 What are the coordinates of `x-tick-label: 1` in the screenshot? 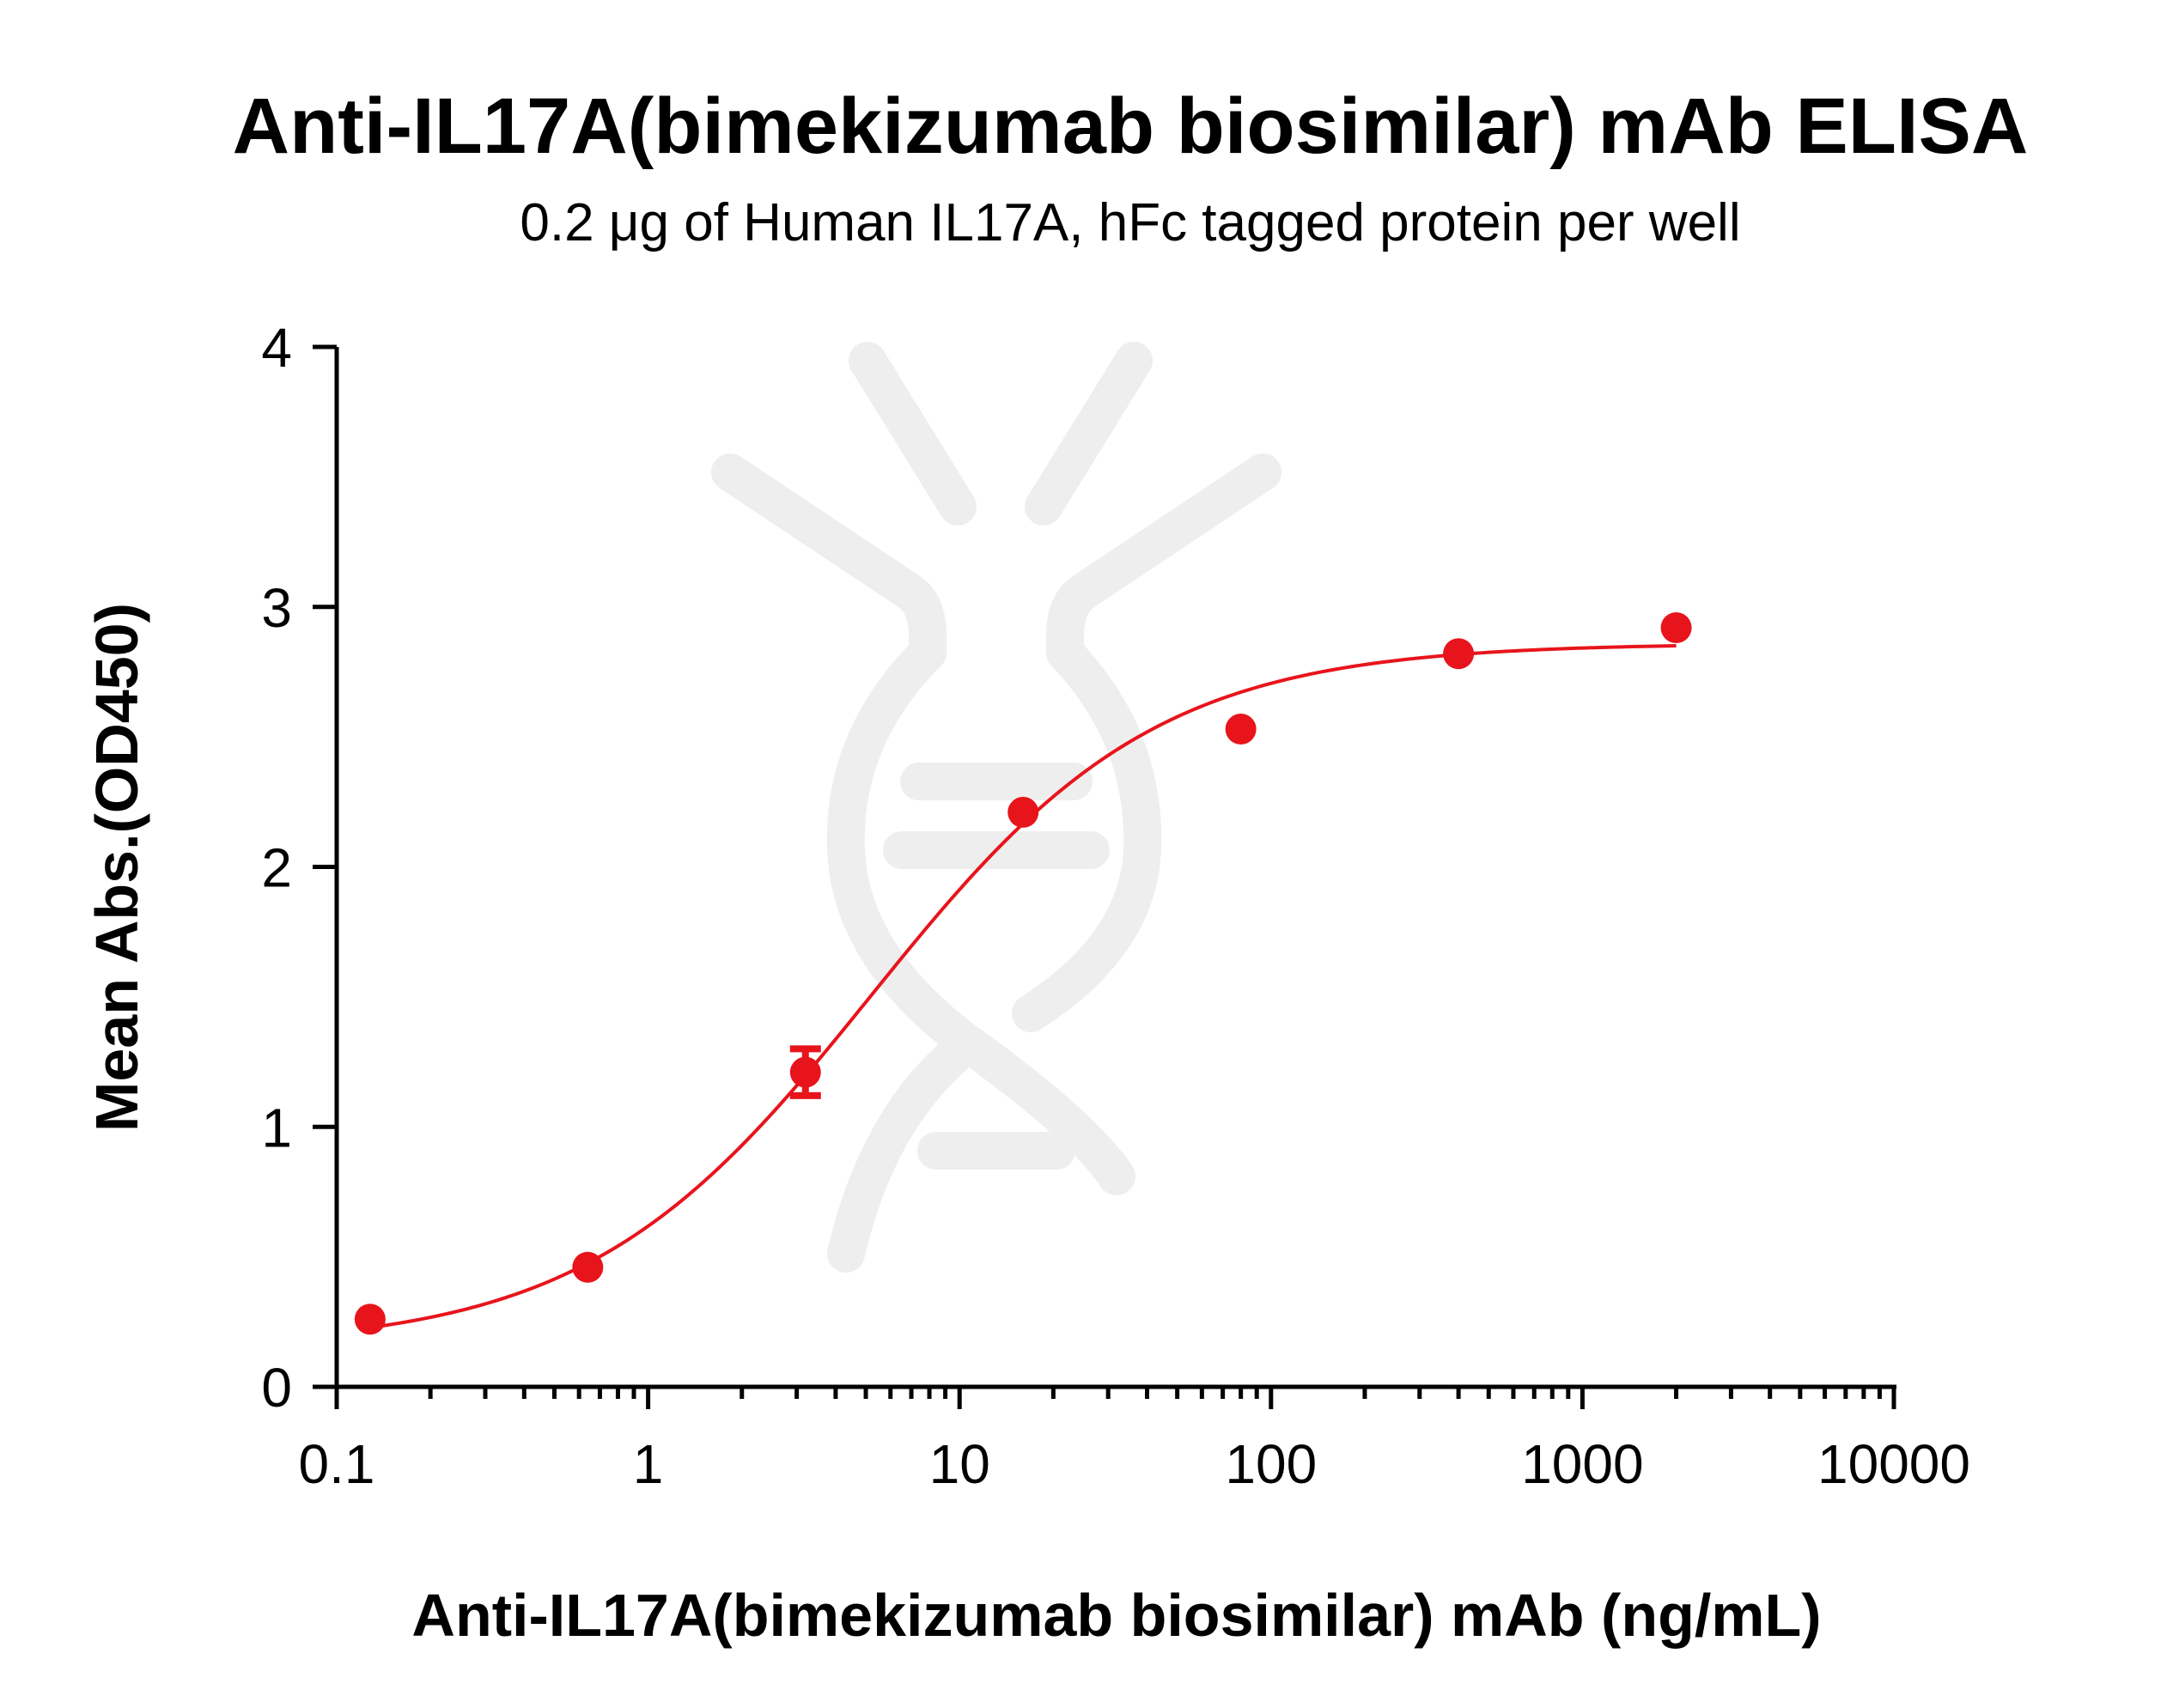 It's located at (648, 1464).